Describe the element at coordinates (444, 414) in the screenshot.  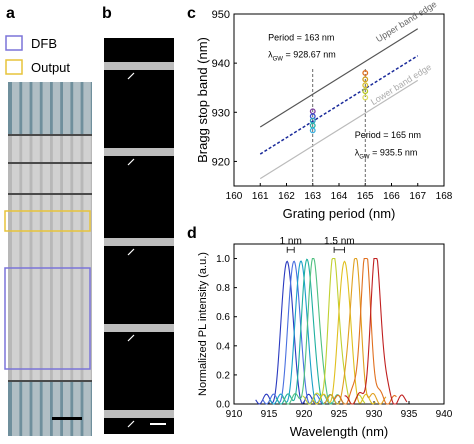
I see `x-tick-label-d: 940` at that location.